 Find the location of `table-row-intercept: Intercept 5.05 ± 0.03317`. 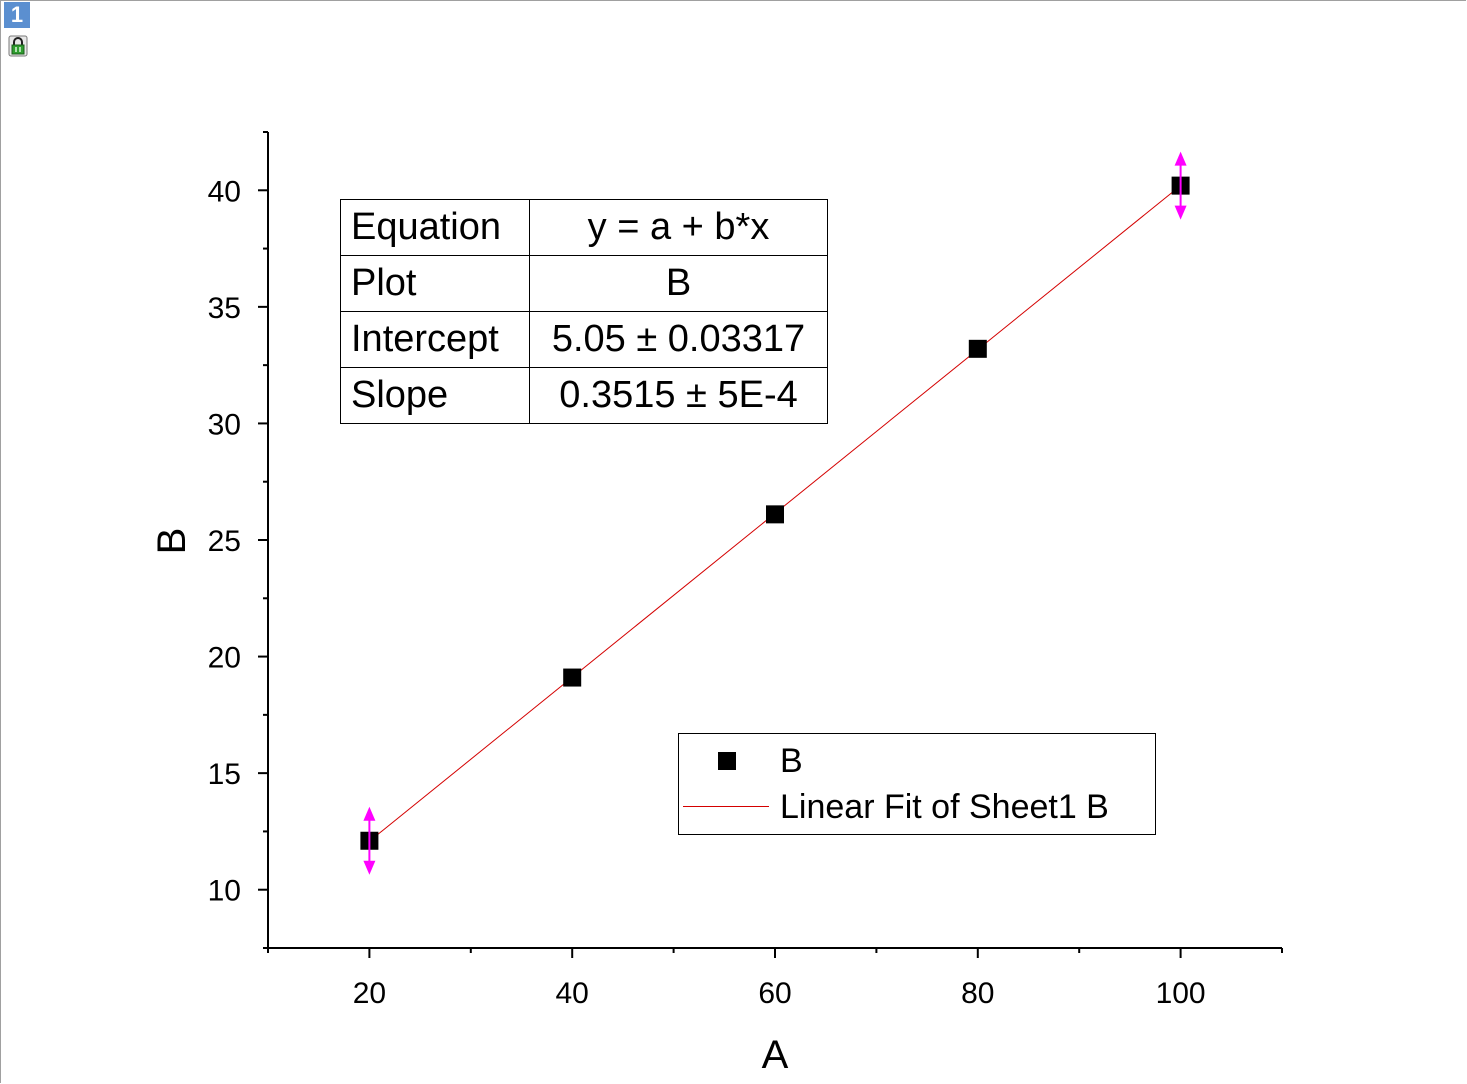

table-row-intercept: Intercept 5.05 ± 0.03317 is located at coordinates (584, 339).